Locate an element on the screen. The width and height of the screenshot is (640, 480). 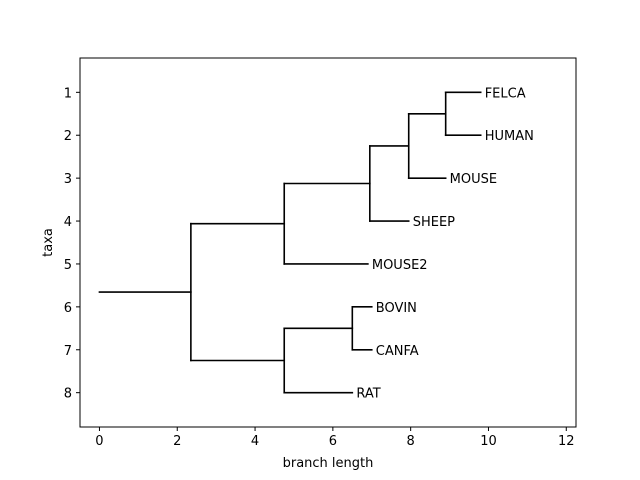
y-tick-label: 3 is located at coordinates (68, 179).